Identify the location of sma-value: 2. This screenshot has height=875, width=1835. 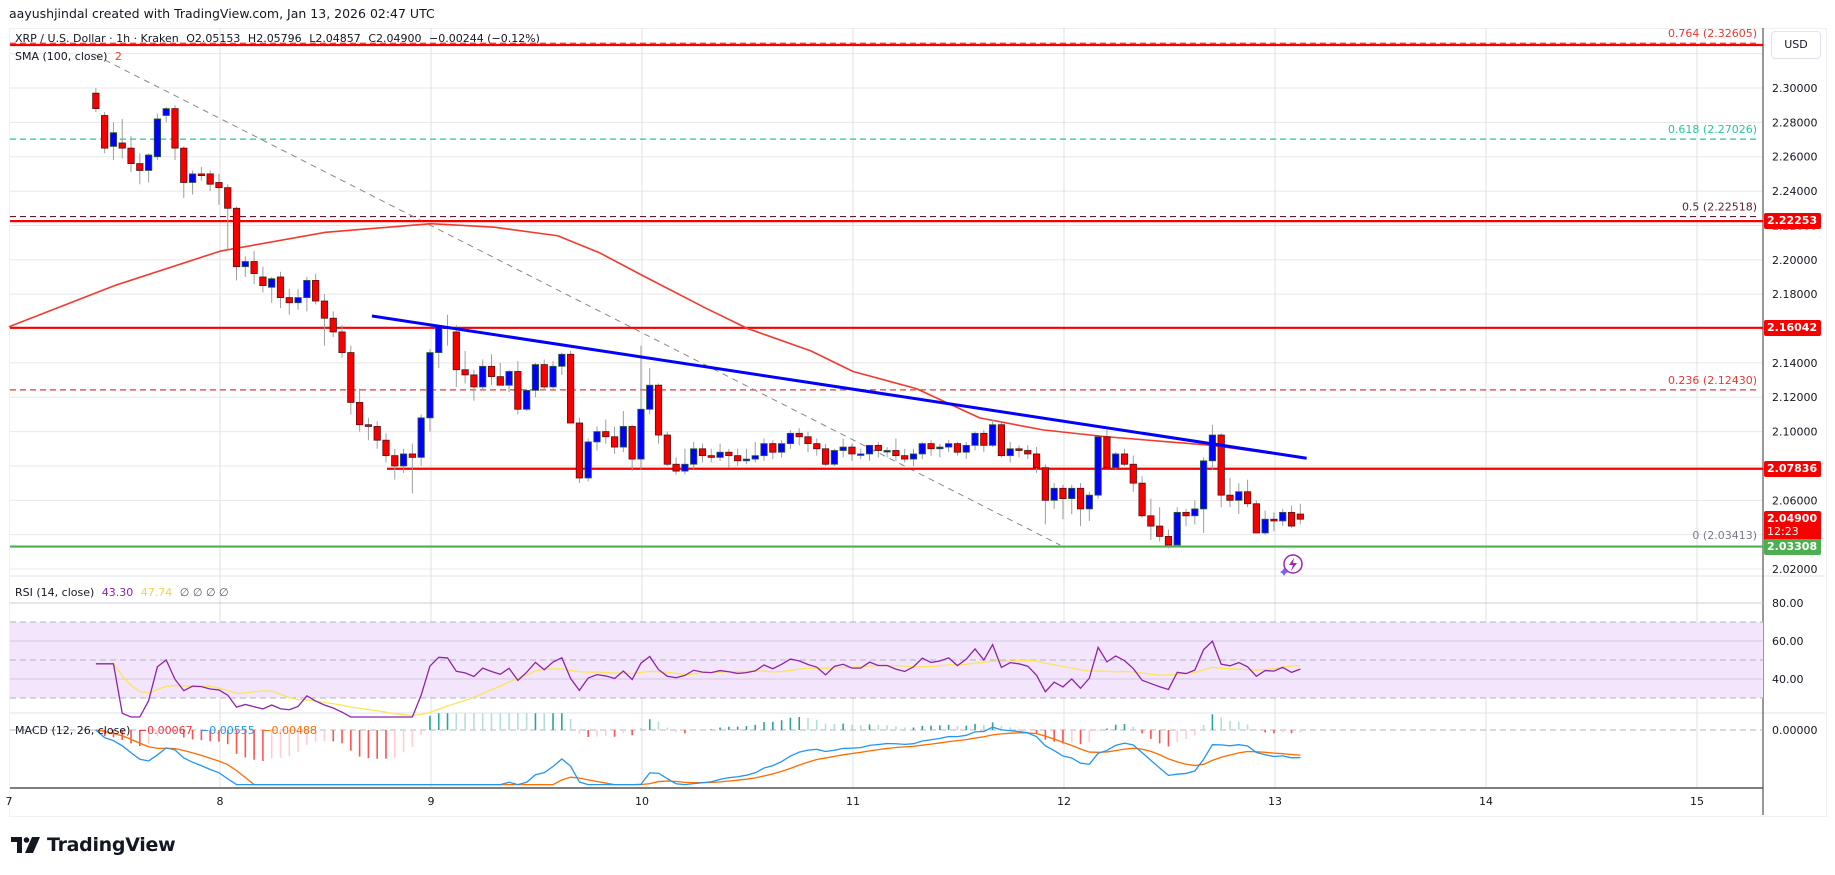
(118, 56).